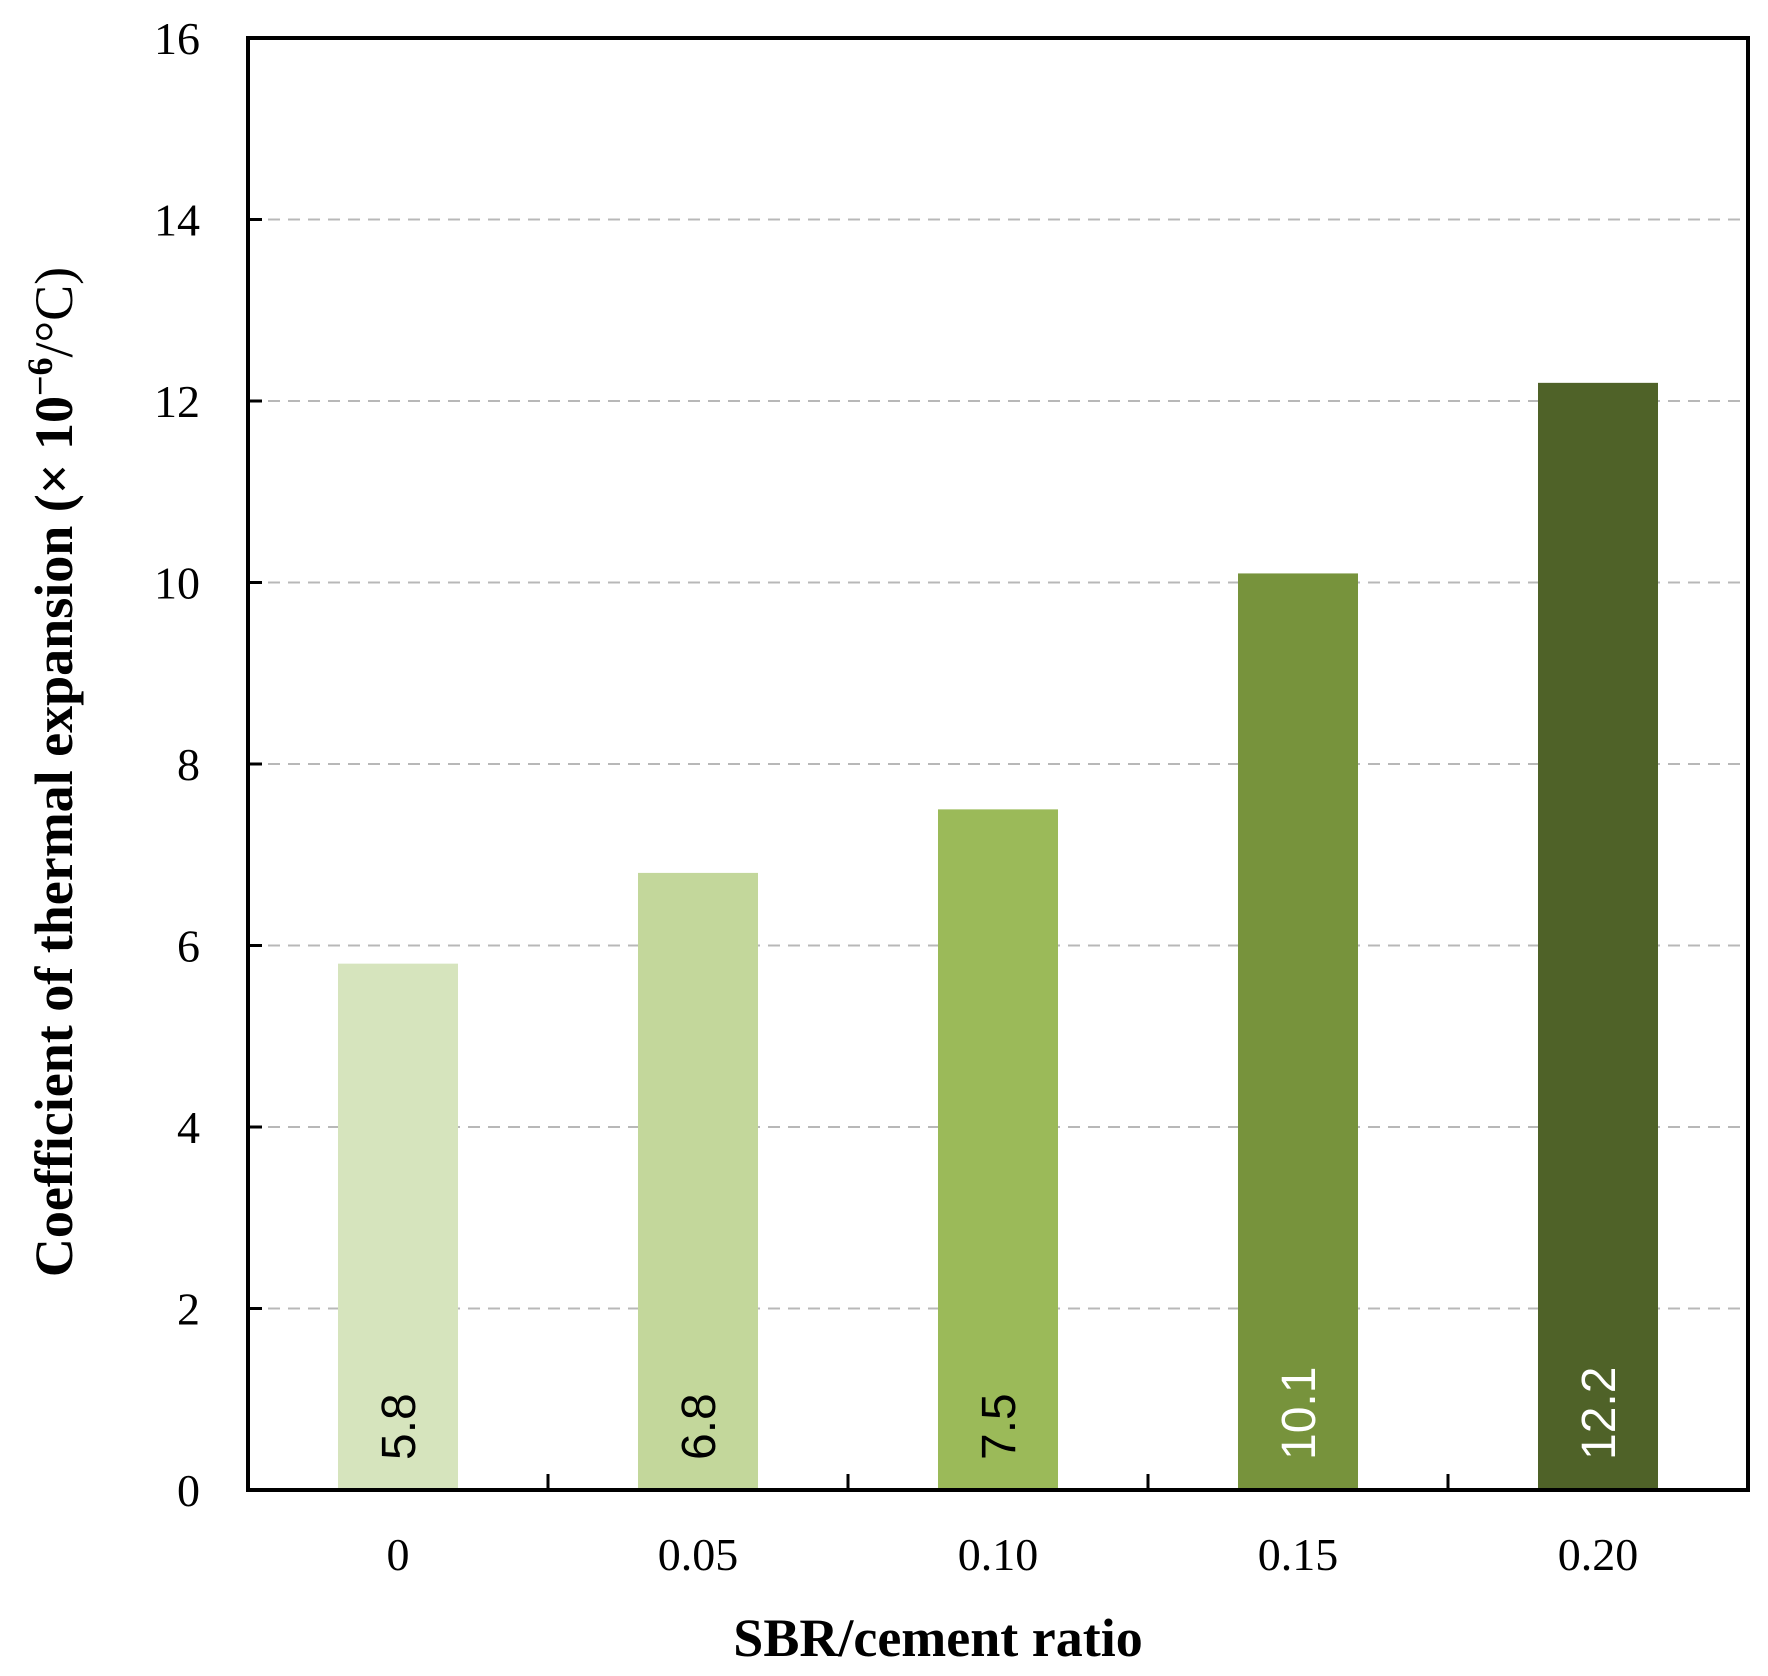 The image size is (1768, 1676). I want to click on bar-value-label-0.20: 12.2, so click(1599, 1413).